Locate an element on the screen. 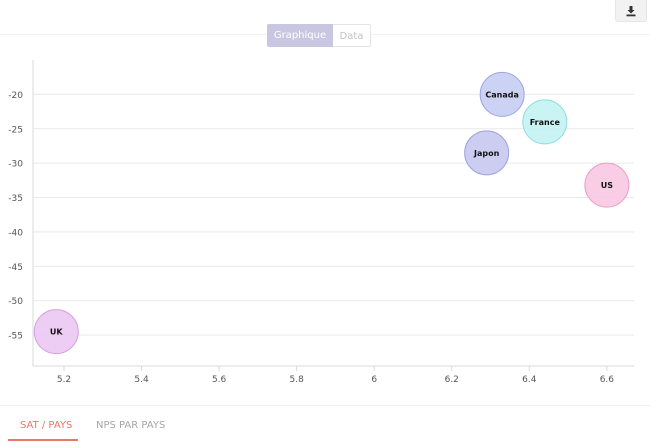 The height and width of the screenshot is (447, 650). x-tick-label: 6.6 is located at coordinates (607, 380).